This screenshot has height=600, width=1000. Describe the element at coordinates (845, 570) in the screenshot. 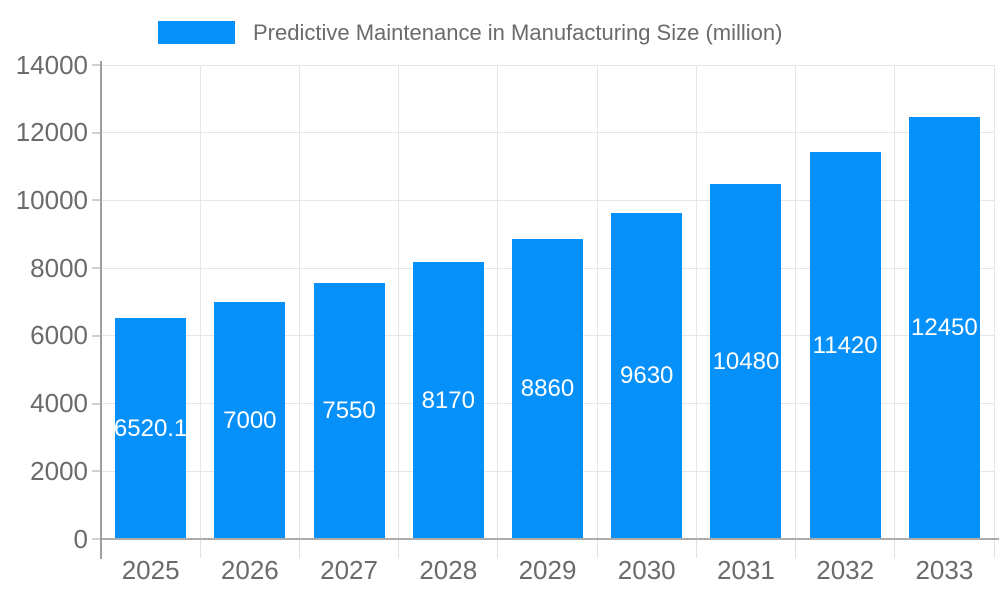

I see `x-axis-label: 2032` at that location.